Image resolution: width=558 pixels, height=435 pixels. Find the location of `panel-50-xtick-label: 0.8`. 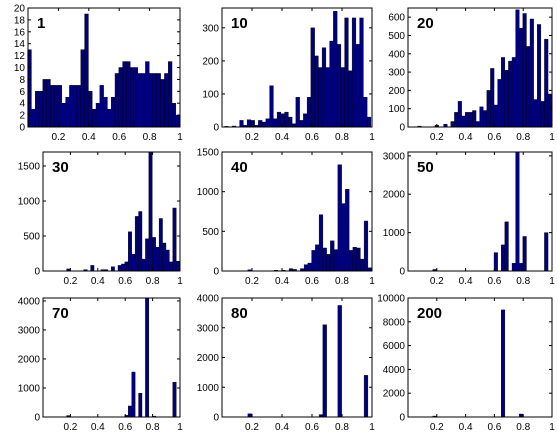

panel-50-xtick-label: 0.8 is located at coordinates (523, 281).